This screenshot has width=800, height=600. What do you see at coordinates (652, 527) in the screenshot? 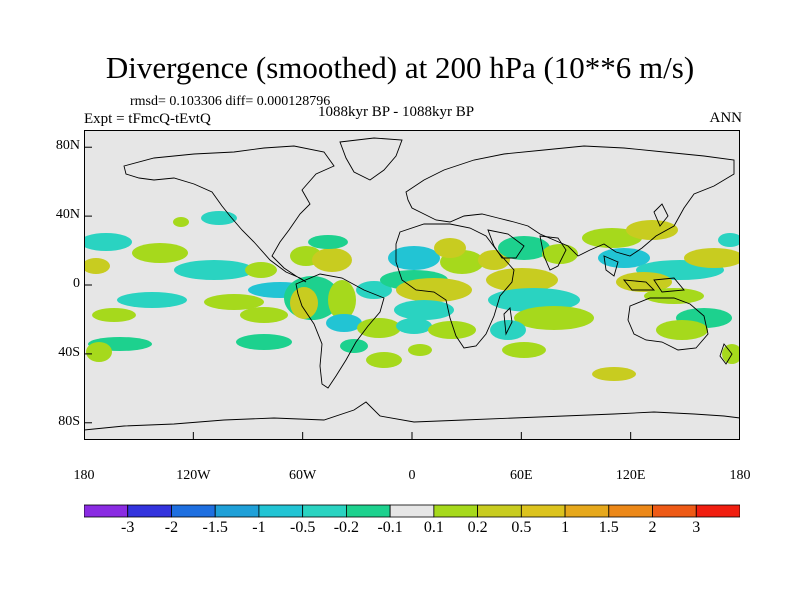
I see `colorbar-label: 2` at bounding box center [652, 527].